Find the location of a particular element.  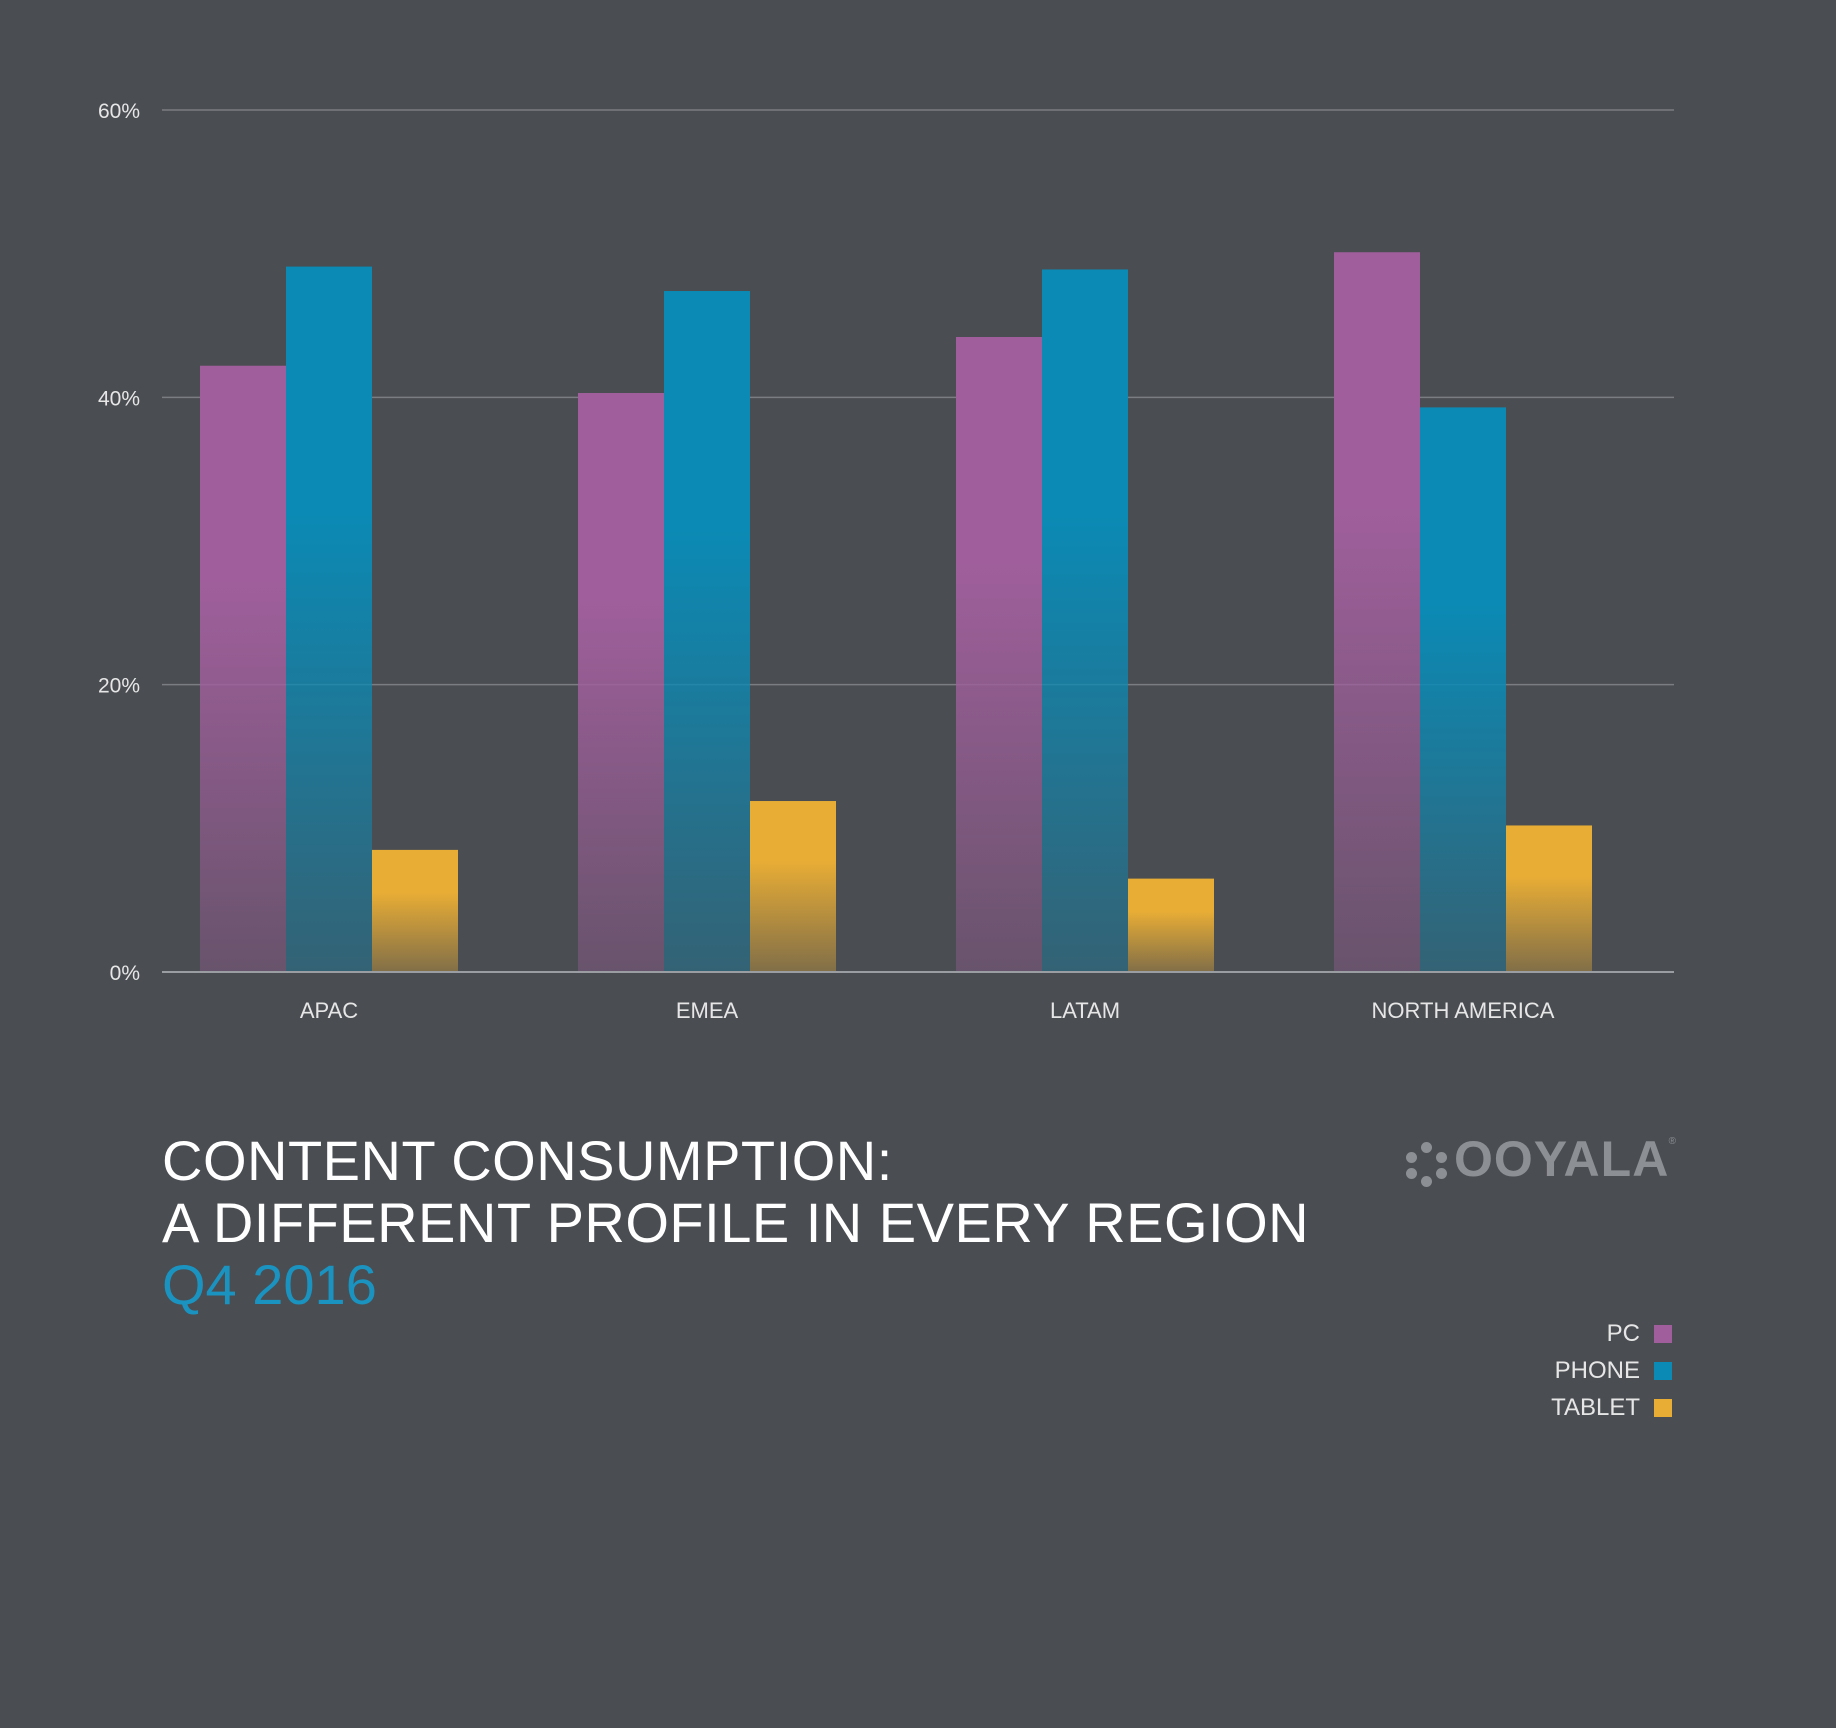

x-tick-label: LATAM is located at coordinates (1085, 1010).